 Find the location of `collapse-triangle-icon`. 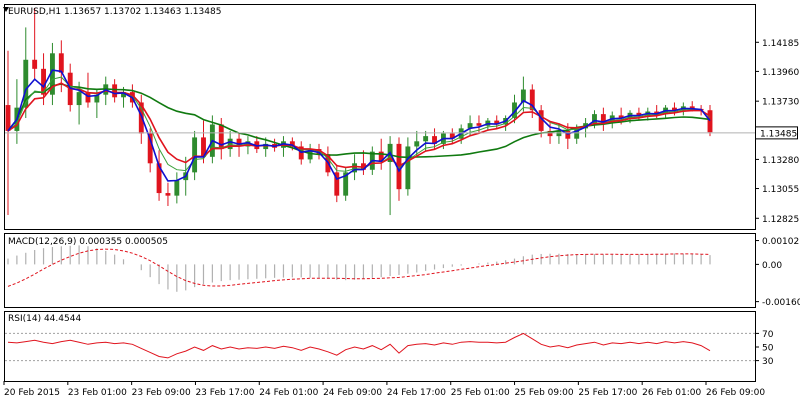

collapse-triangle-icon is located at coordinates (6, 9).